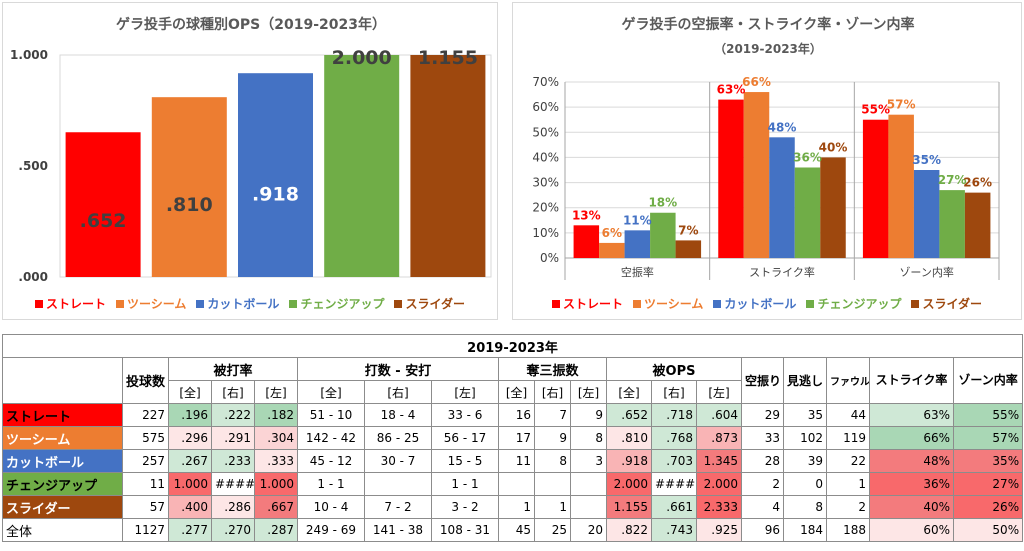 The width and height of the screenshot is (1024, 551). I want to click on avg-cell: .182, so click(276, 415).